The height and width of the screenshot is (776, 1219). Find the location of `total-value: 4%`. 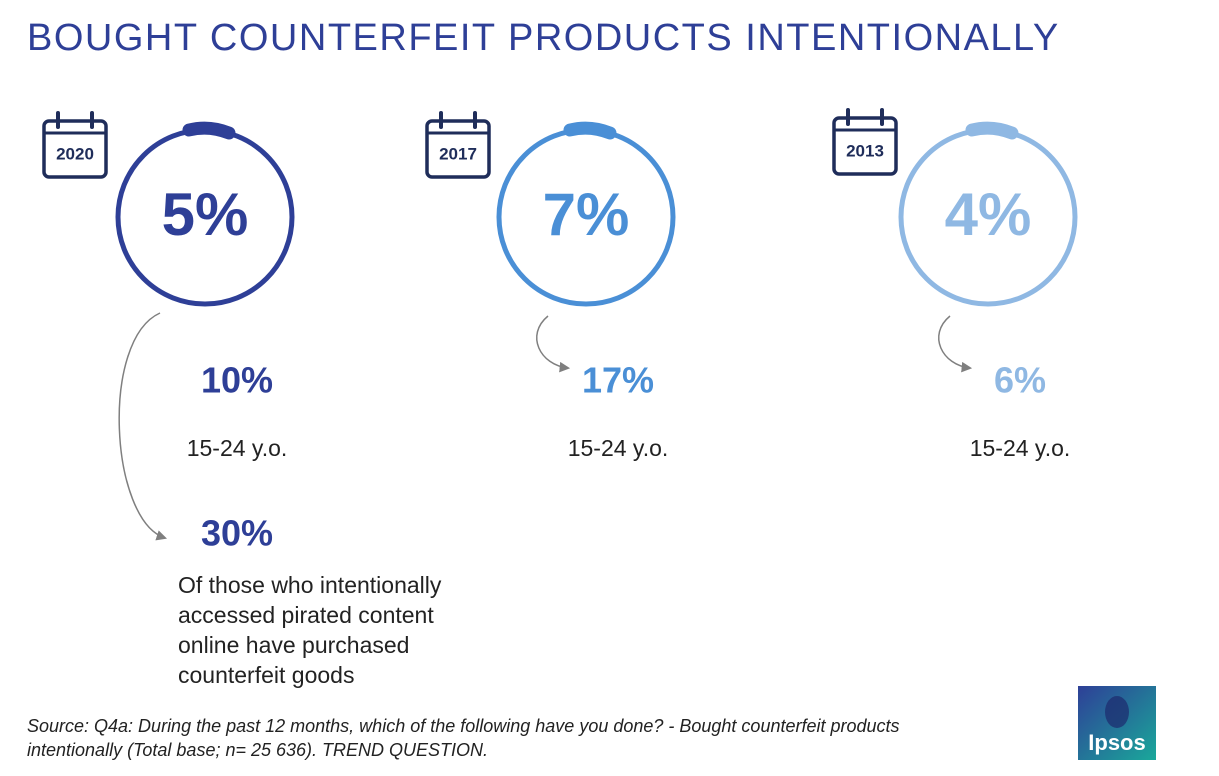

total-value: 4% is located at coordinates (988, 214).